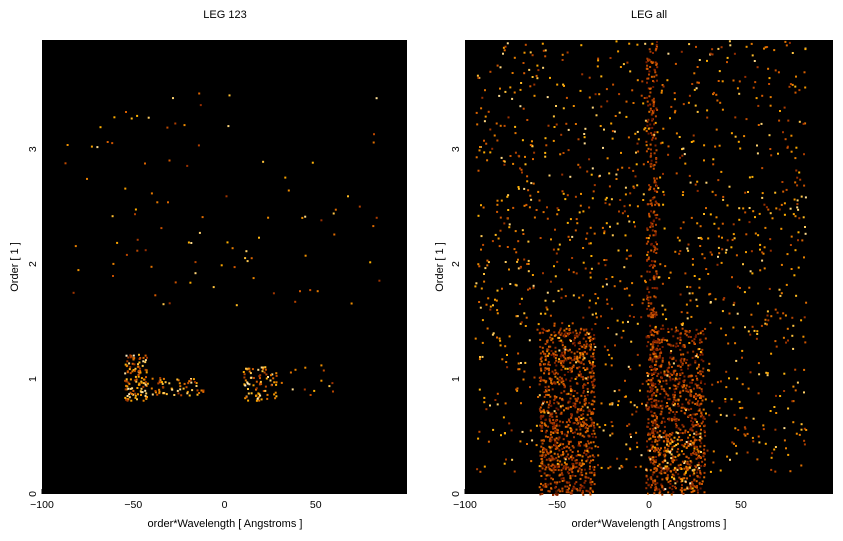  Describe the element at coordinates (465, 505) in the screenshot. I see `x-tick-label: −100` at that location.